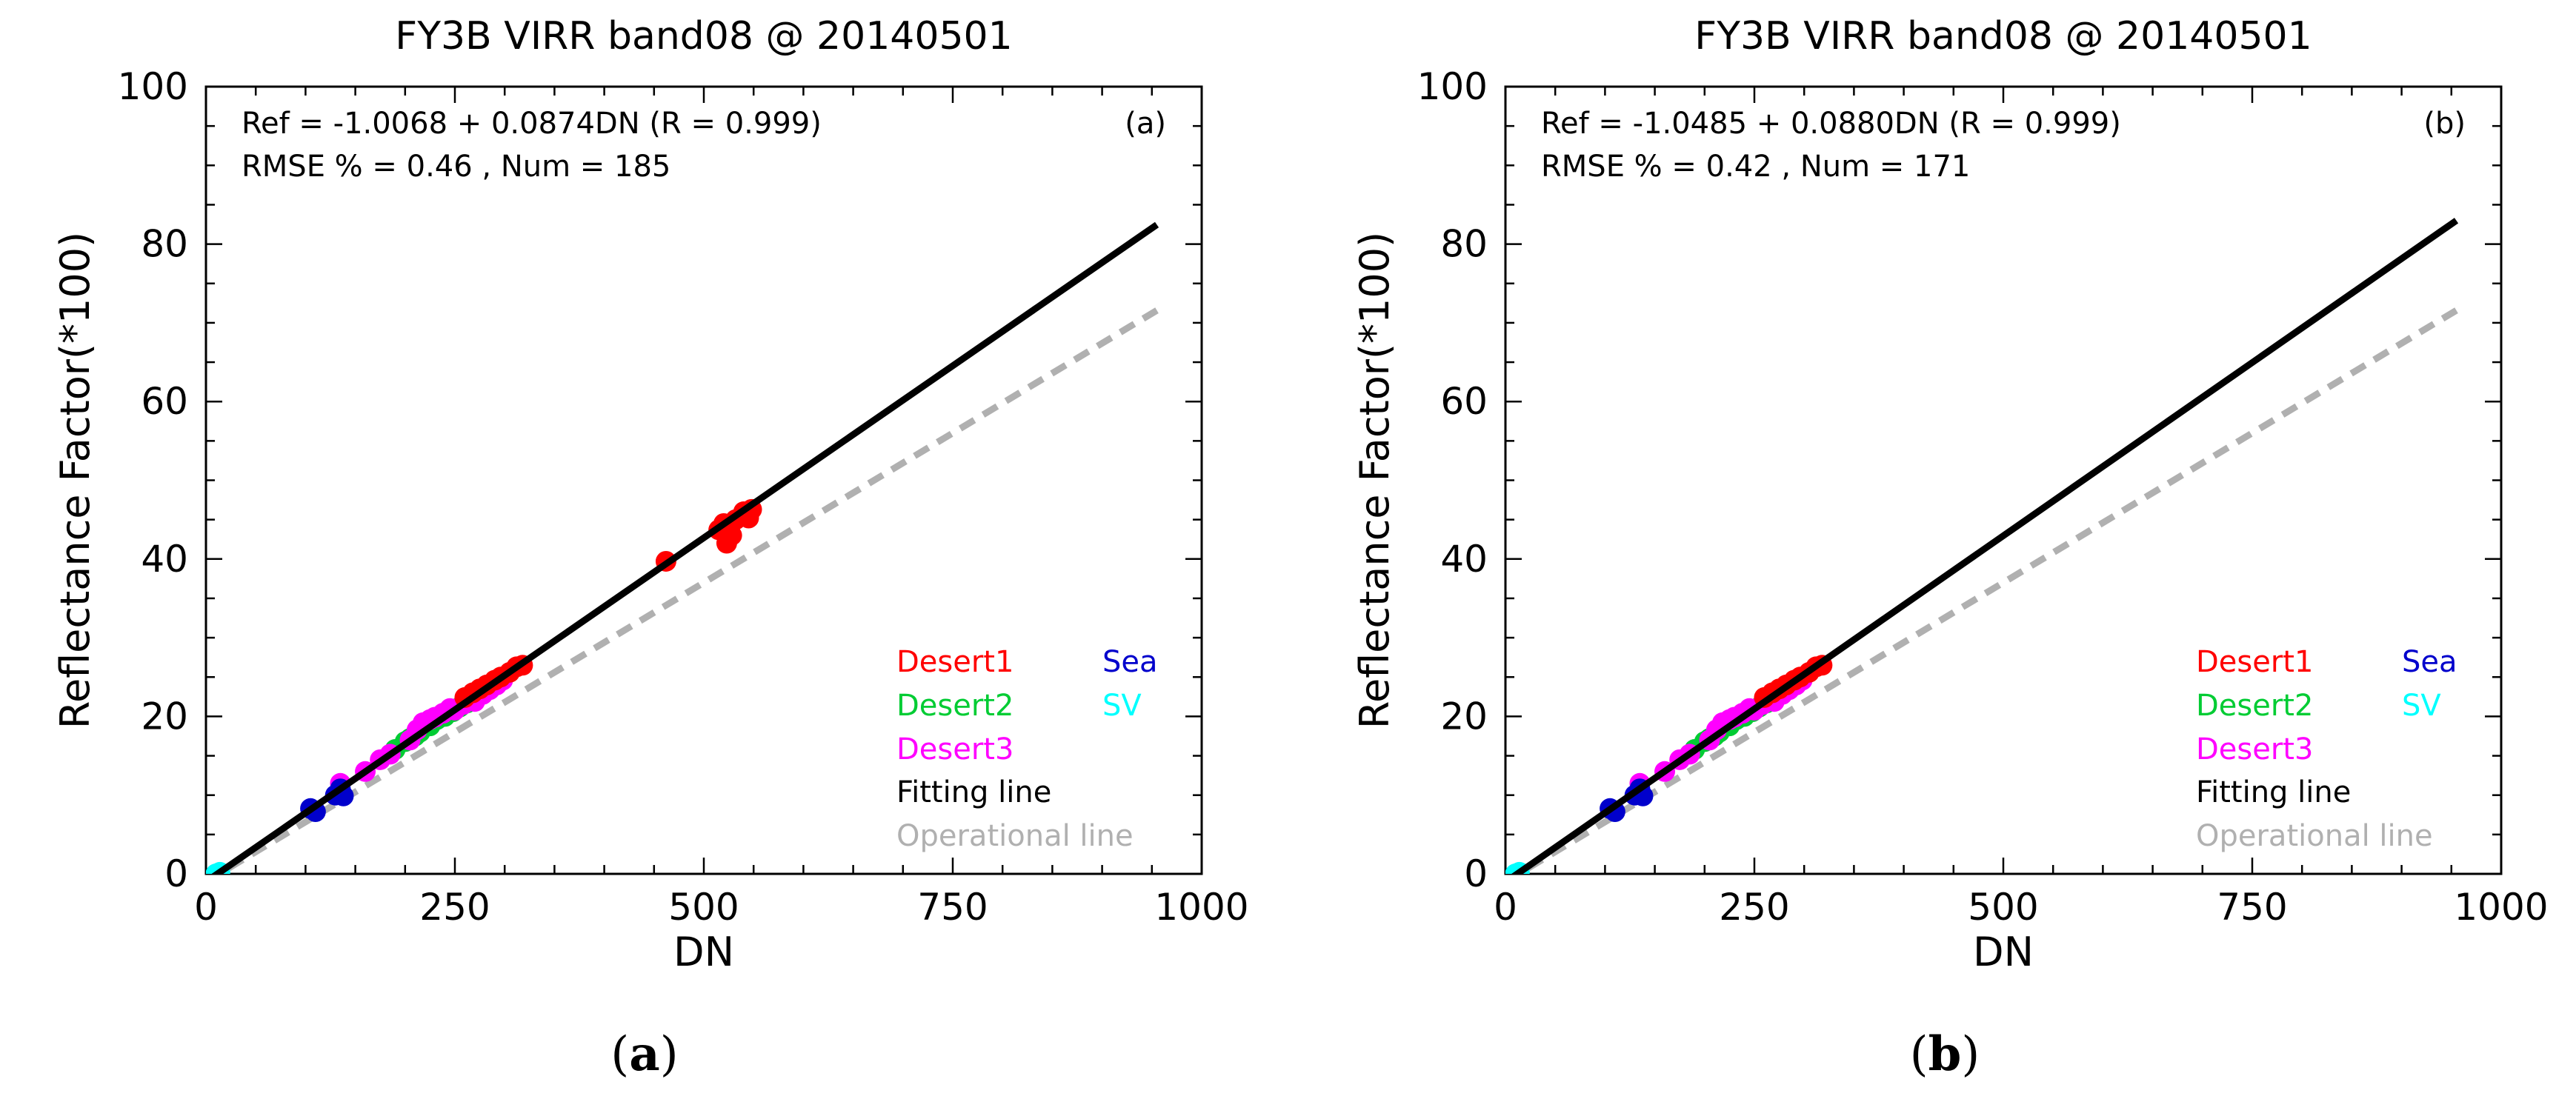 This screenshot has height=1099, width=2576. I want to click on figure-caption: (b), so click(1945, 1054).